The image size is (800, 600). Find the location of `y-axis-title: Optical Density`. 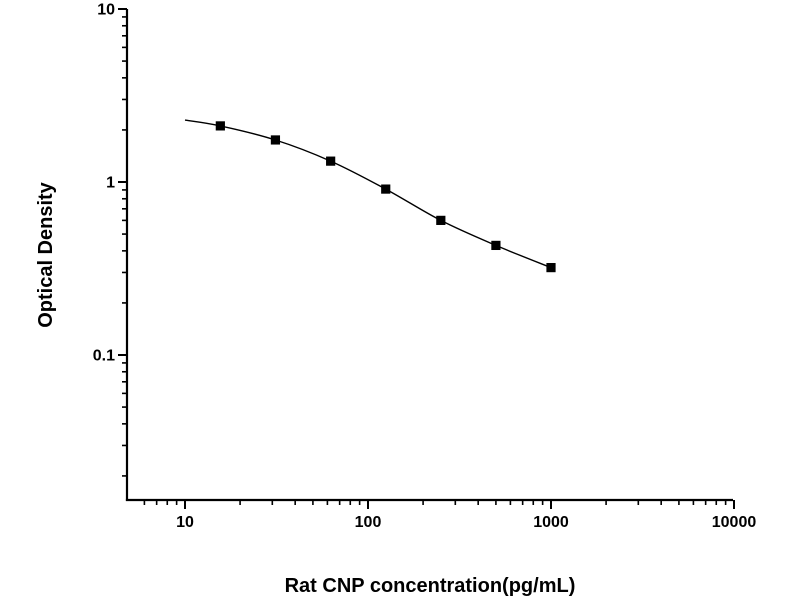

y-axis-title: Optical Density is located at coordinates (46, 254).